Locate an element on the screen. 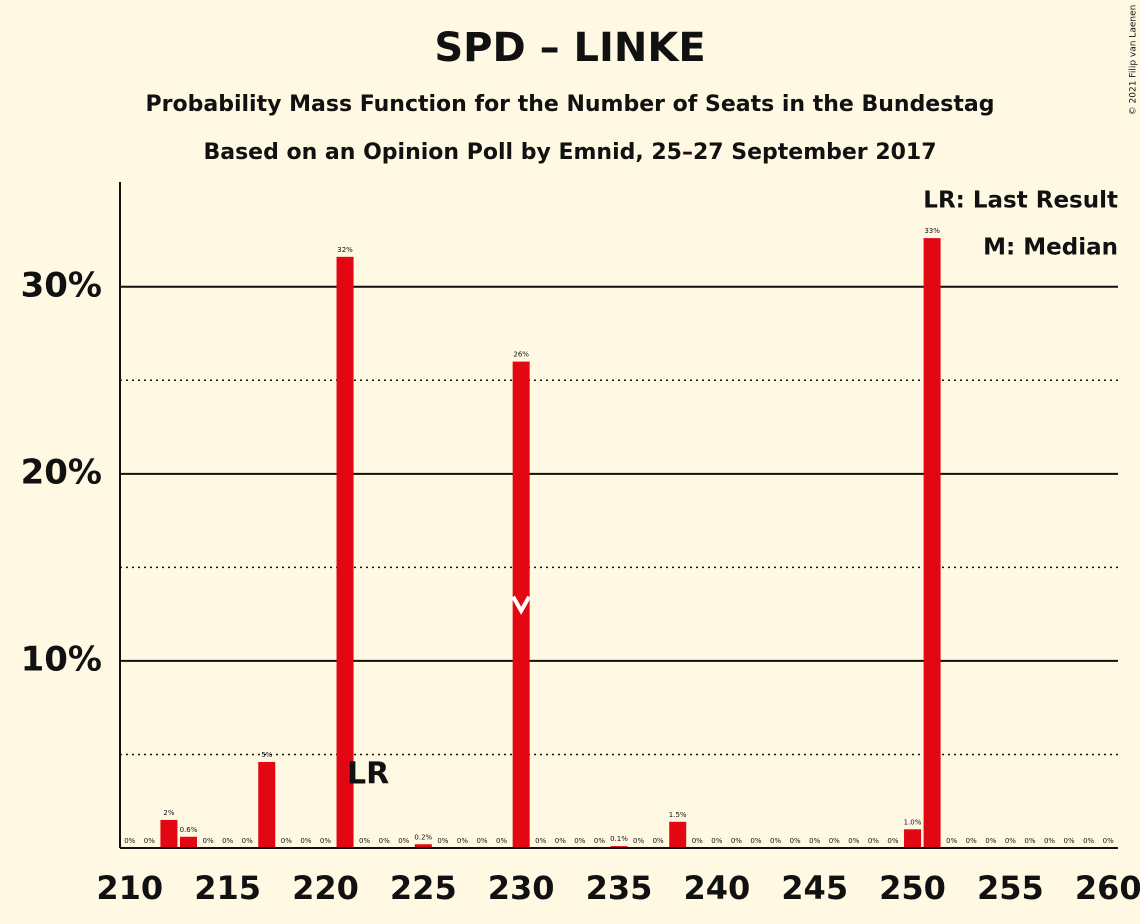  x-tick-label: 210 is located at coordinates (129, 888).